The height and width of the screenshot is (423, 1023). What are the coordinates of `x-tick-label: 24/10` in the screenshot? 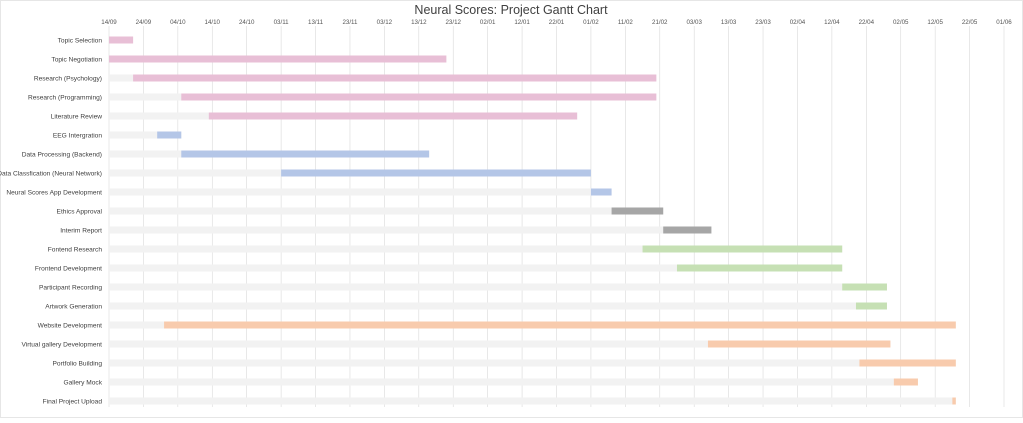 It's located at (247, 22).